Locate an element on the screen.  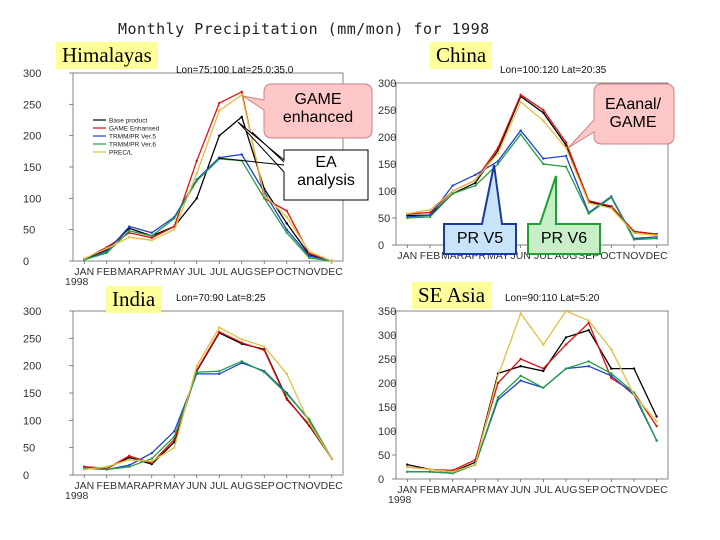
x-tick-label: AUG is located at coordinates (566, 490).